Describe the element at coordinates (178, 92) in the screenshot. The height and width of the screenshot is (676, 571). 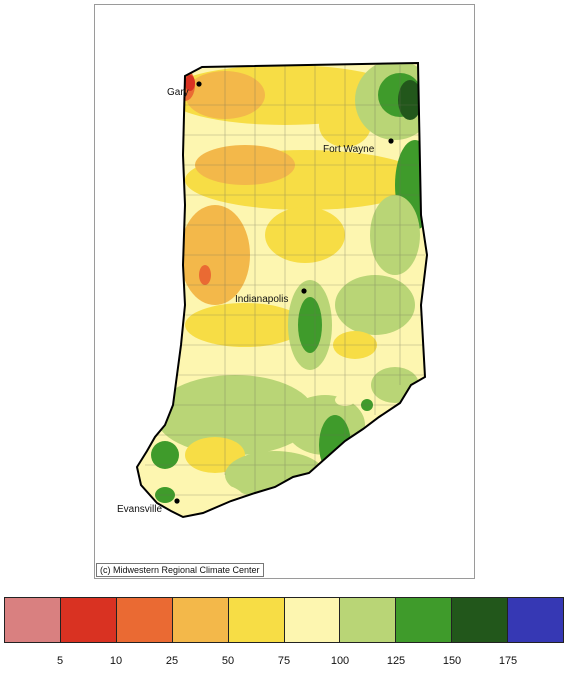
I see `city-label-gary: Gary` at that location.